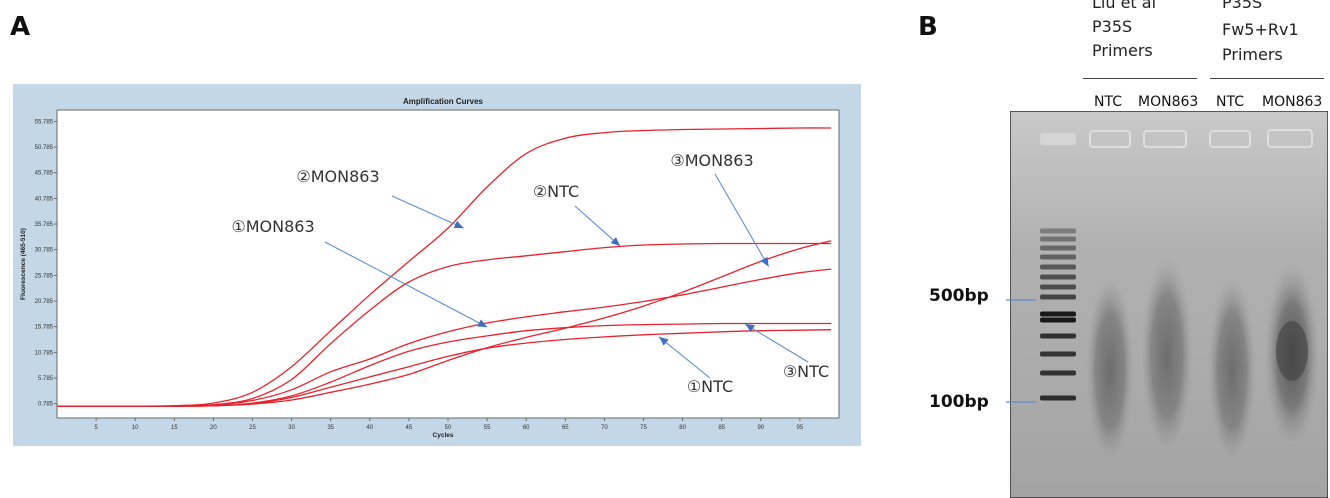 This screenshot has height=498, width=1330. What do you see at coordinates (252, 428) in the screenshot?
I see `x-tick-label: 25` at bounding box center [252, 428].